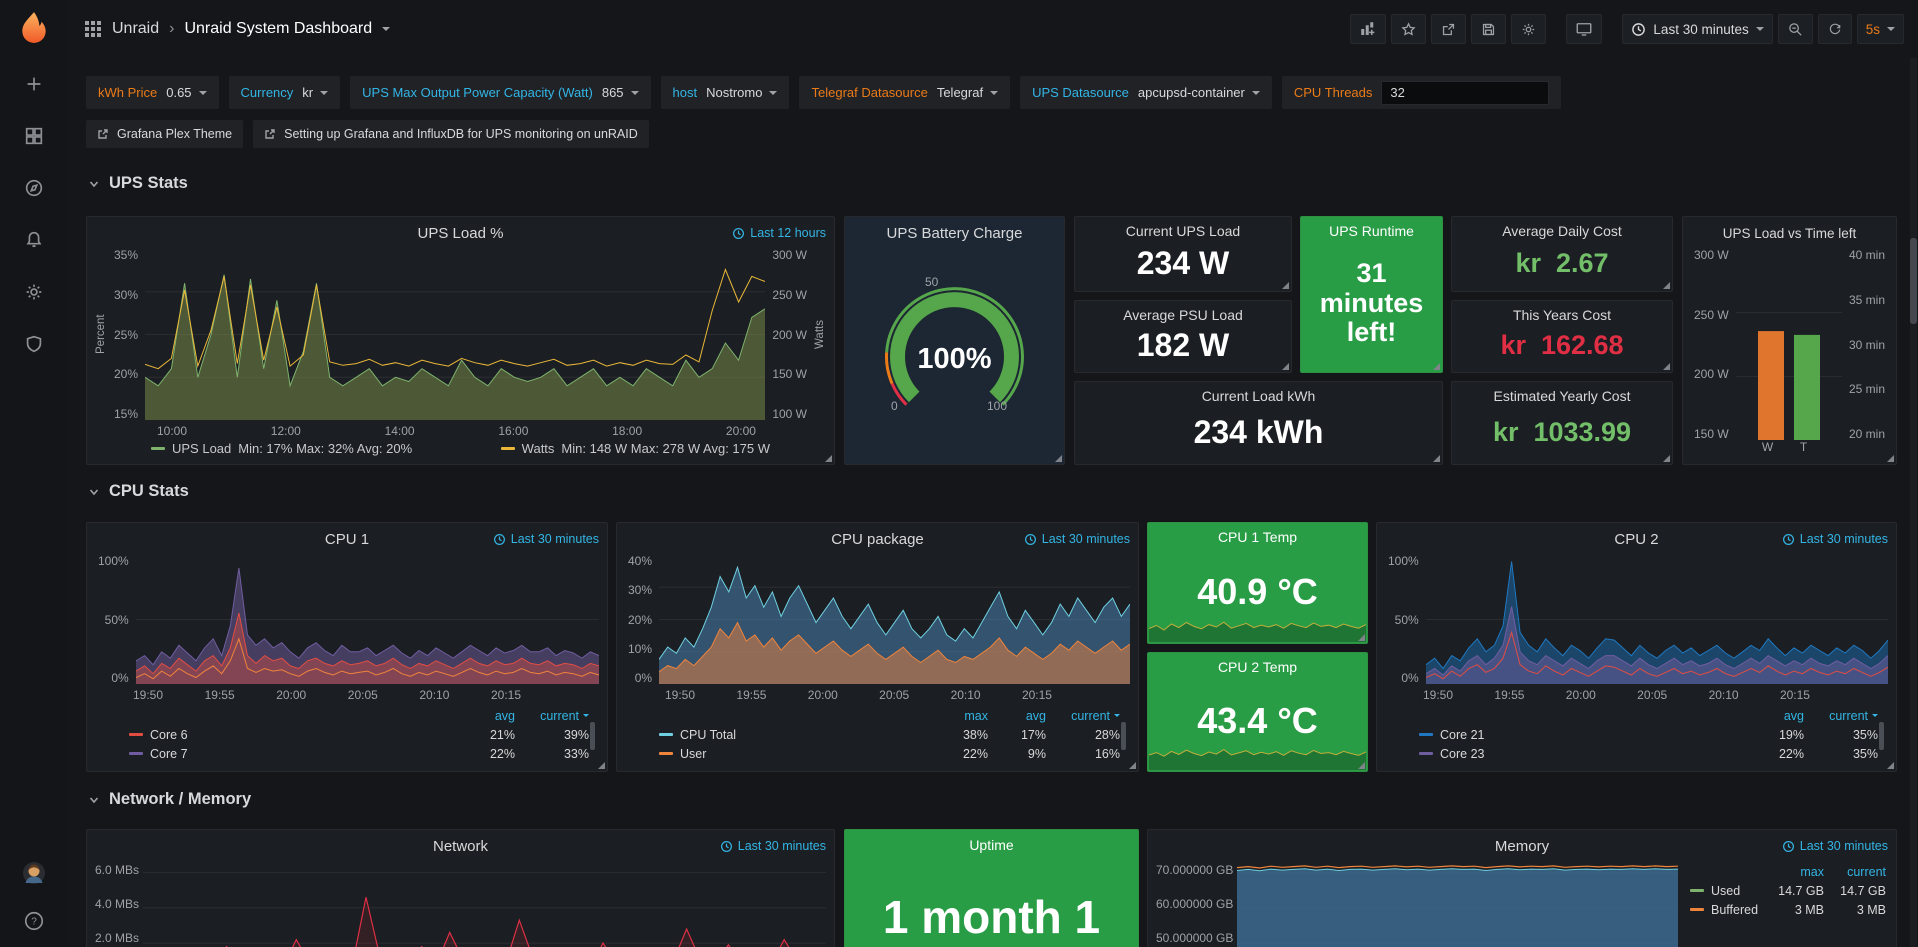 The height and width of the screenshot is (947, 1918). Describe the element at coordinates (325, 448) in the screenshot. I see `legend-series-stats: Min: 17% Max: 32% Avg: 20%` at that location.